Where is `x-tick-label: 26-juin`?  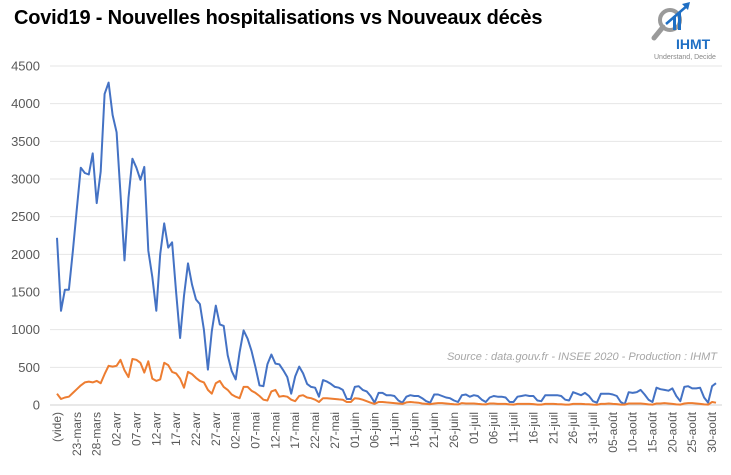 x-tick-label: 26-juin is located at coordinates (454, 430).